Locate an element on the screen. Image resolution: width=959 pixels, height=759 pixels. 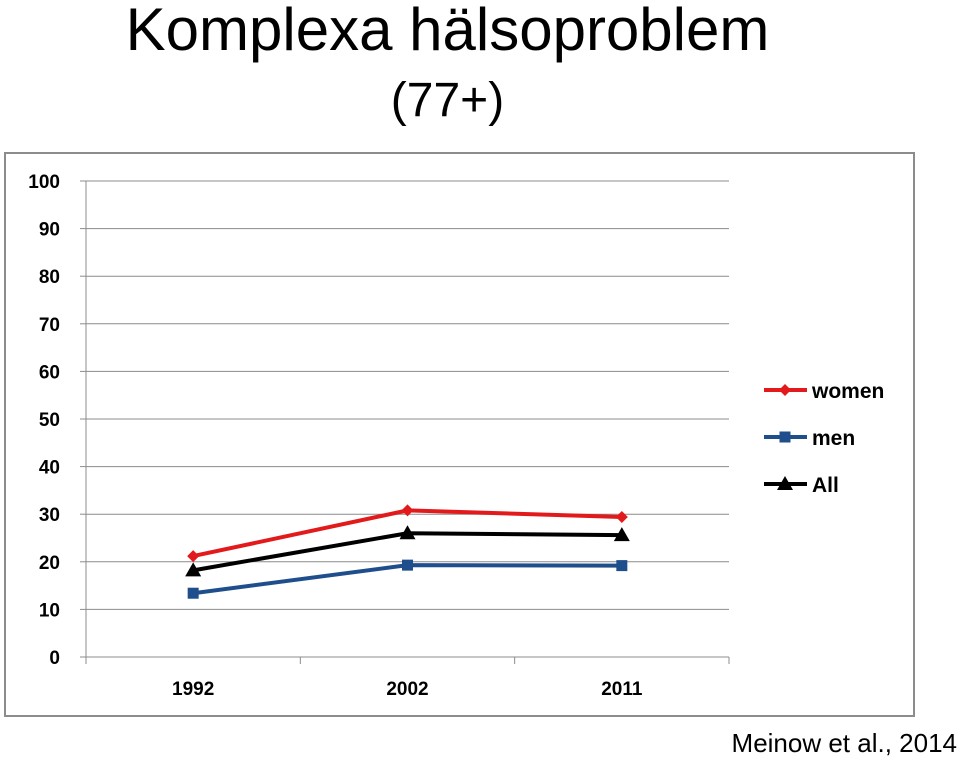
y-tick-label: 40 is located at coordinates (49, 468).